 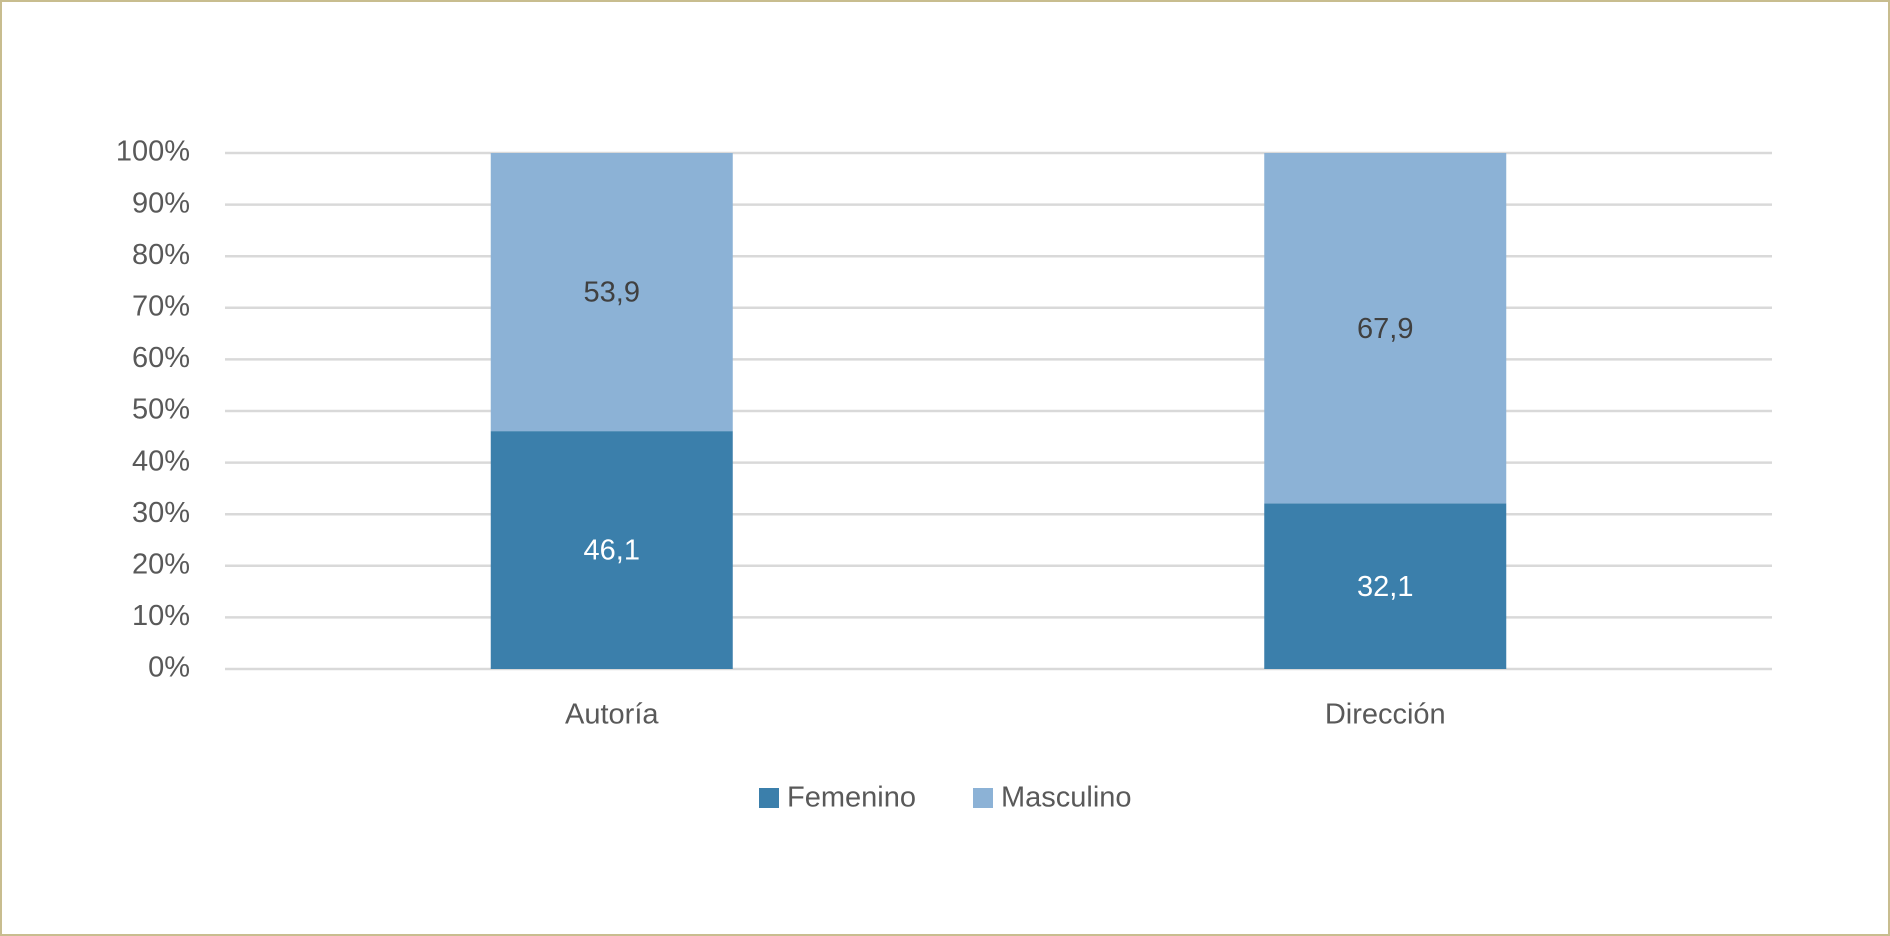 What do you see at coordinates (161, 410) in the screenshot?
I see `y-tick-label: 50%` at bounding box center [161, 410].